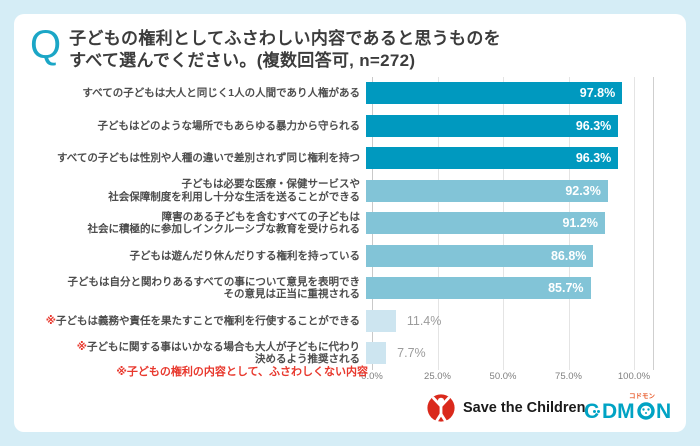 This screenshot has height=446, width=700. I want to click on category-label: すべての子どもは性別や人種の違いで差別されず同じ権利を持つ, so click(190, 158).